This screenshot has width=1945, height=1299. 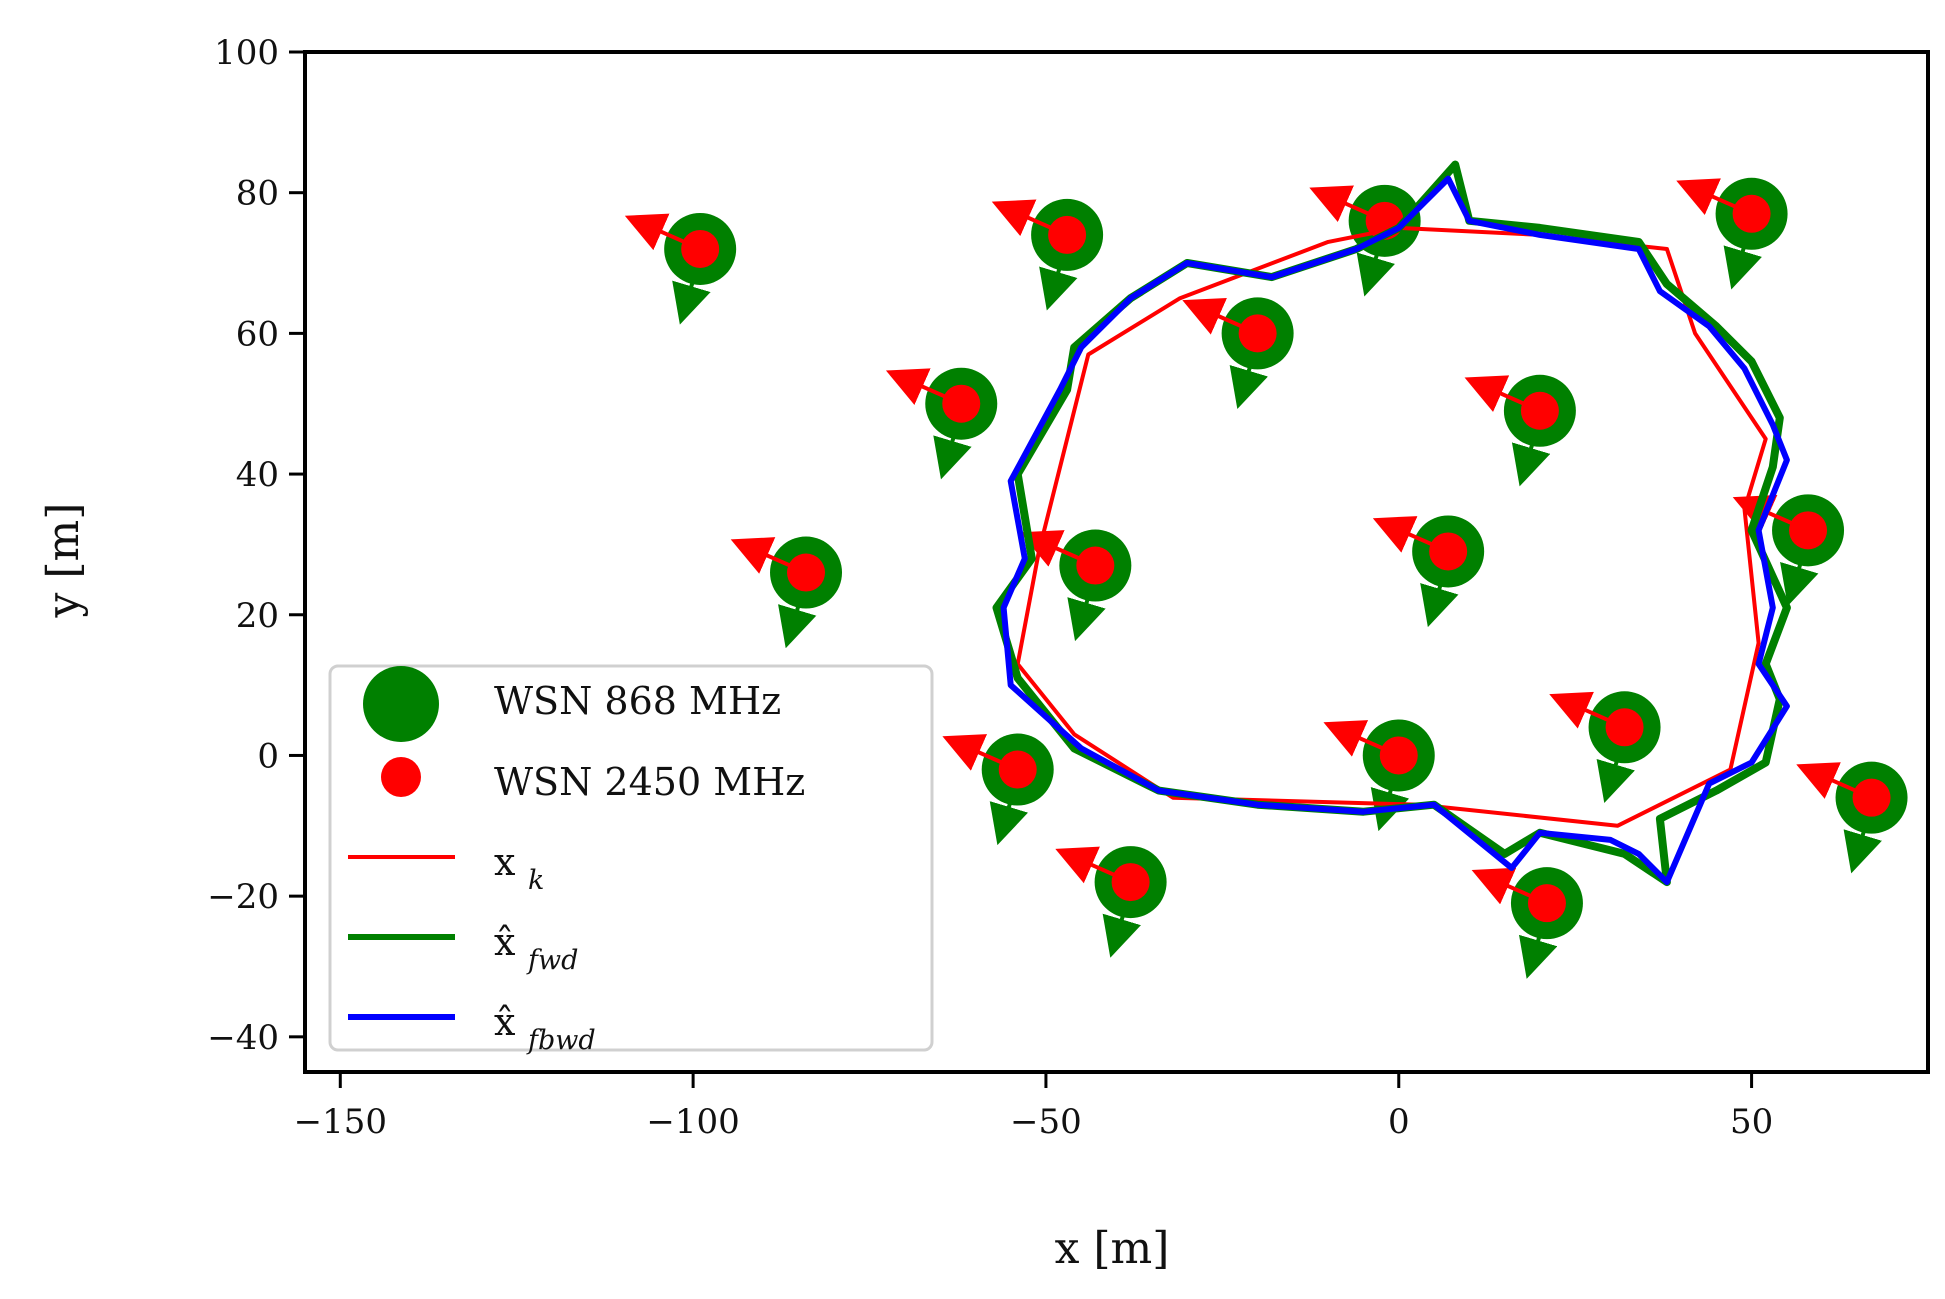 What do you see at coordinates (257, 475) in the screenshot?
I see `y-tick-label: 40` at bounding box center [257, 475].